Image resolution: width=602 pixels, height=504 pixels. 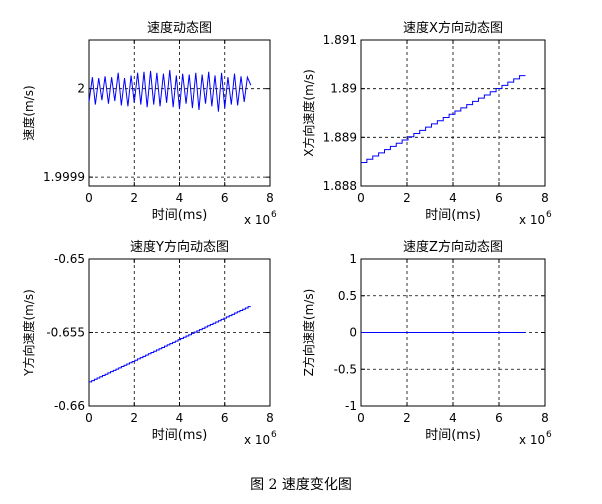 I want to click on y-tick-label: 0, so click(x=353, y=333).